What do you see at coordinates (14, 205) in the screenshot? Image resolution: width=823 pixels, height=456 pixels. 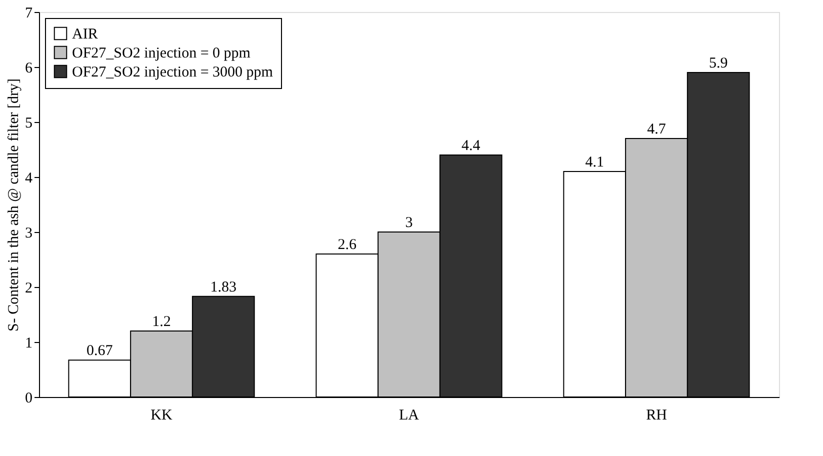 I see `y-axis-title: S- Content in the ash @ candle filter [dry]` at bounding box center [14, 205].